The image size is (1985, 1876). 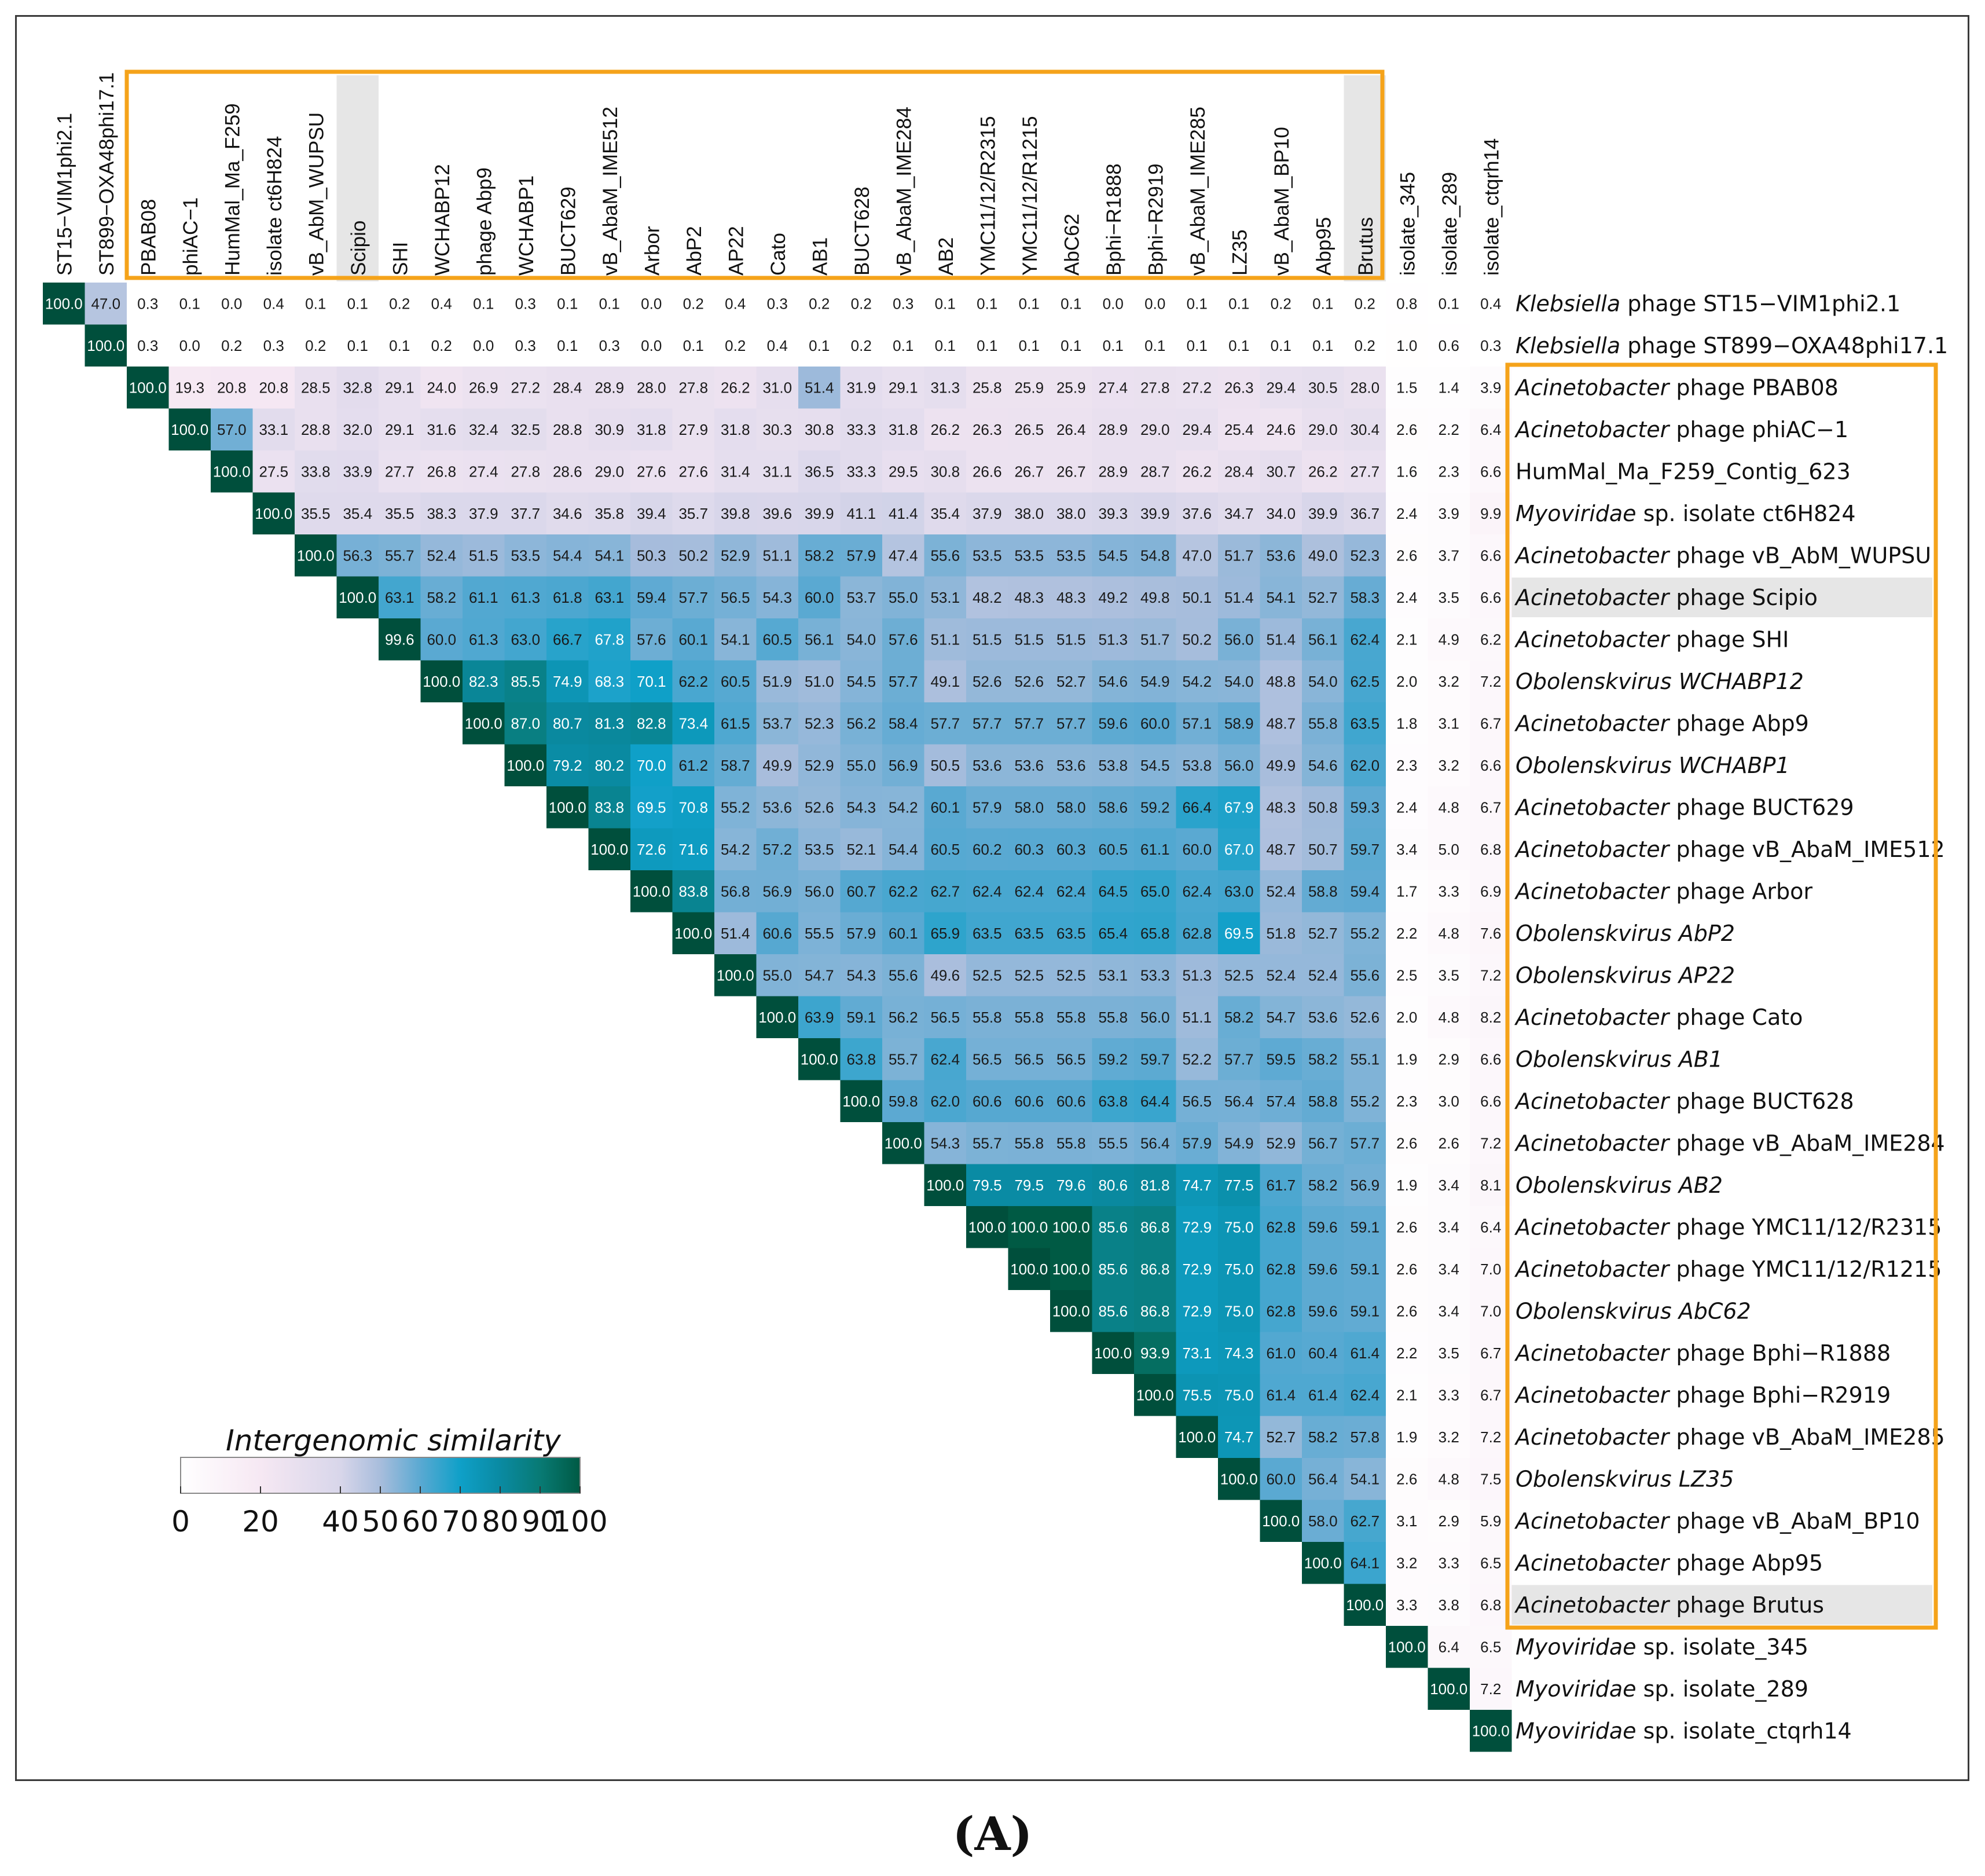 I want to click on cell-value: 59.1, so click(x=861, y=1017).